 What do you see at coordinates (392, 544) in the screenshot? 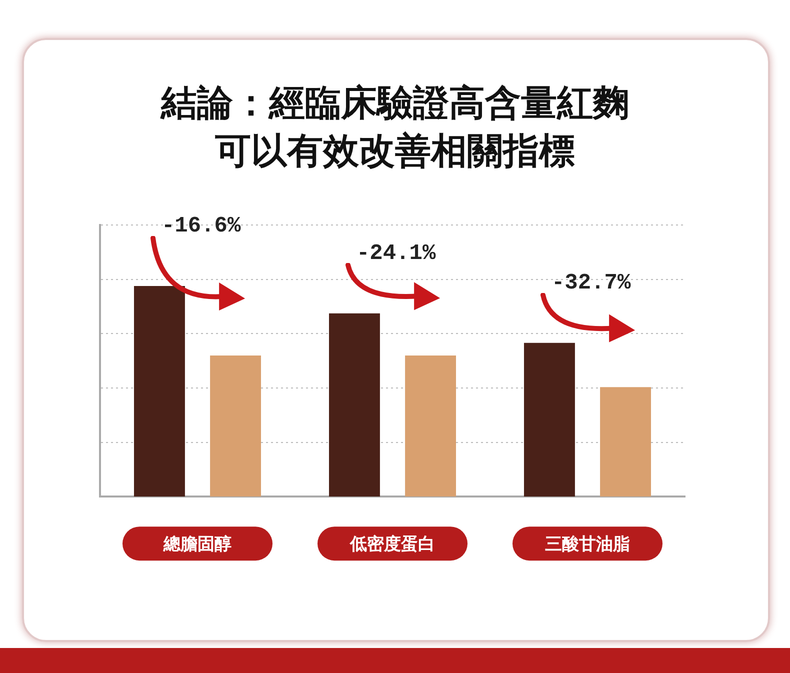
I see `x-tick-label: 低密度蛋白` at bounding box center [392, 544].